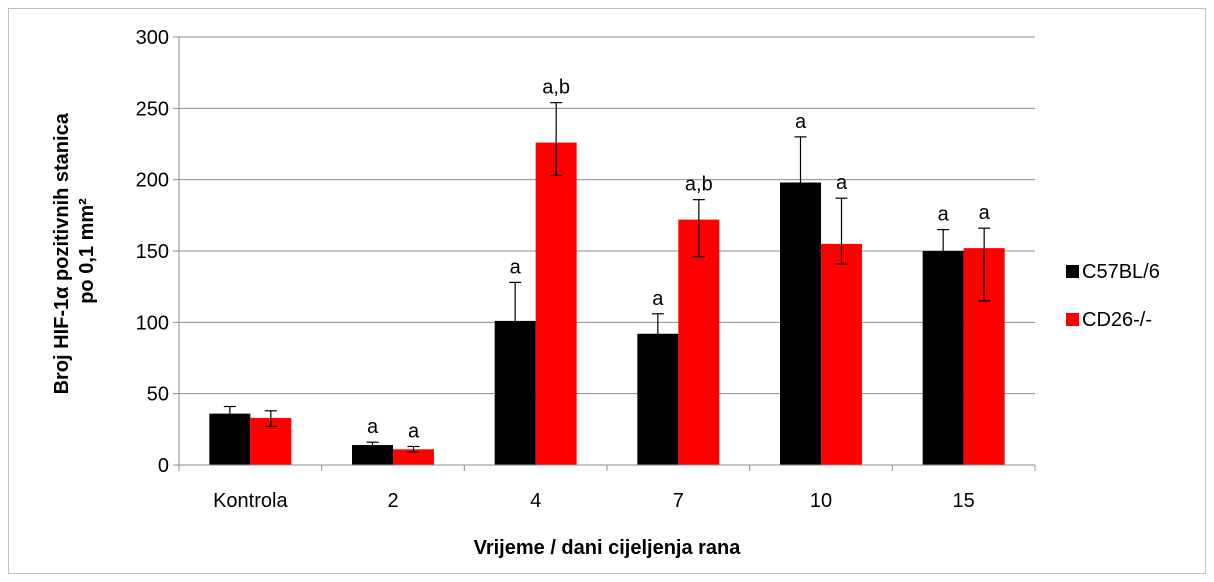 The height and width of the screenshot is (582, 1214). Describe the element at coordinates (1113, 296) in the screenshot. I see `legend: C57BL/6 CD26-/-` at that location.